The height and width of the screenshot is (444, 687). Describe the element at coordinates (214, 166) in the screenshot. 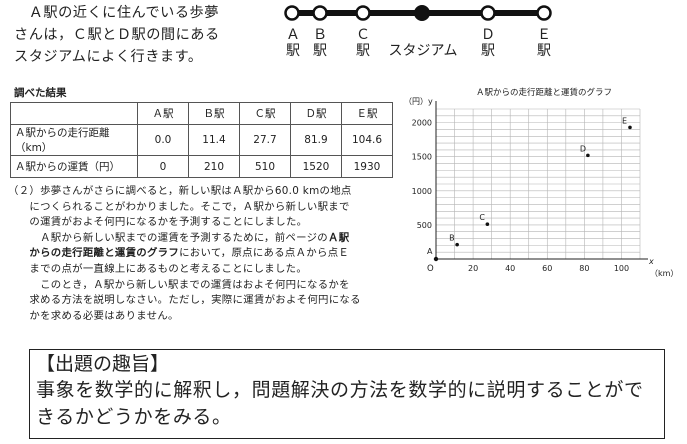

I see `table-cell: 210` at that location.